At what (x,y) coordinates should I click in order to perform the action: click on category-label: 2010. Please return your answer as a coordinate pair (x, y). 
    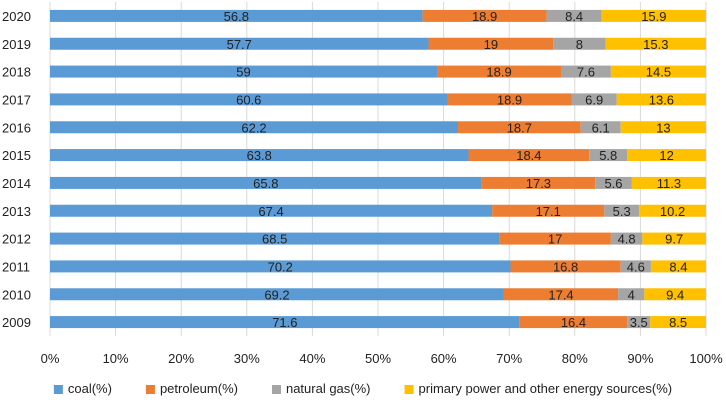
    Looking at the image, I should click on (16, 294).